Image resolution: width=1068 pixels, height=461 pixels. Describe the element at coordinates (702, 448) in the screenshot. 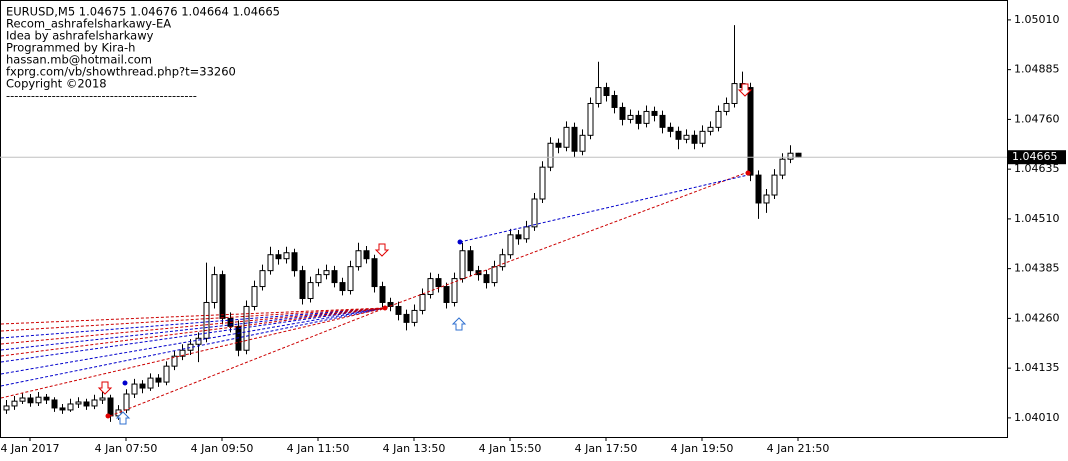

I see `x-tick-label: 4 Jan 19:50` at that location.